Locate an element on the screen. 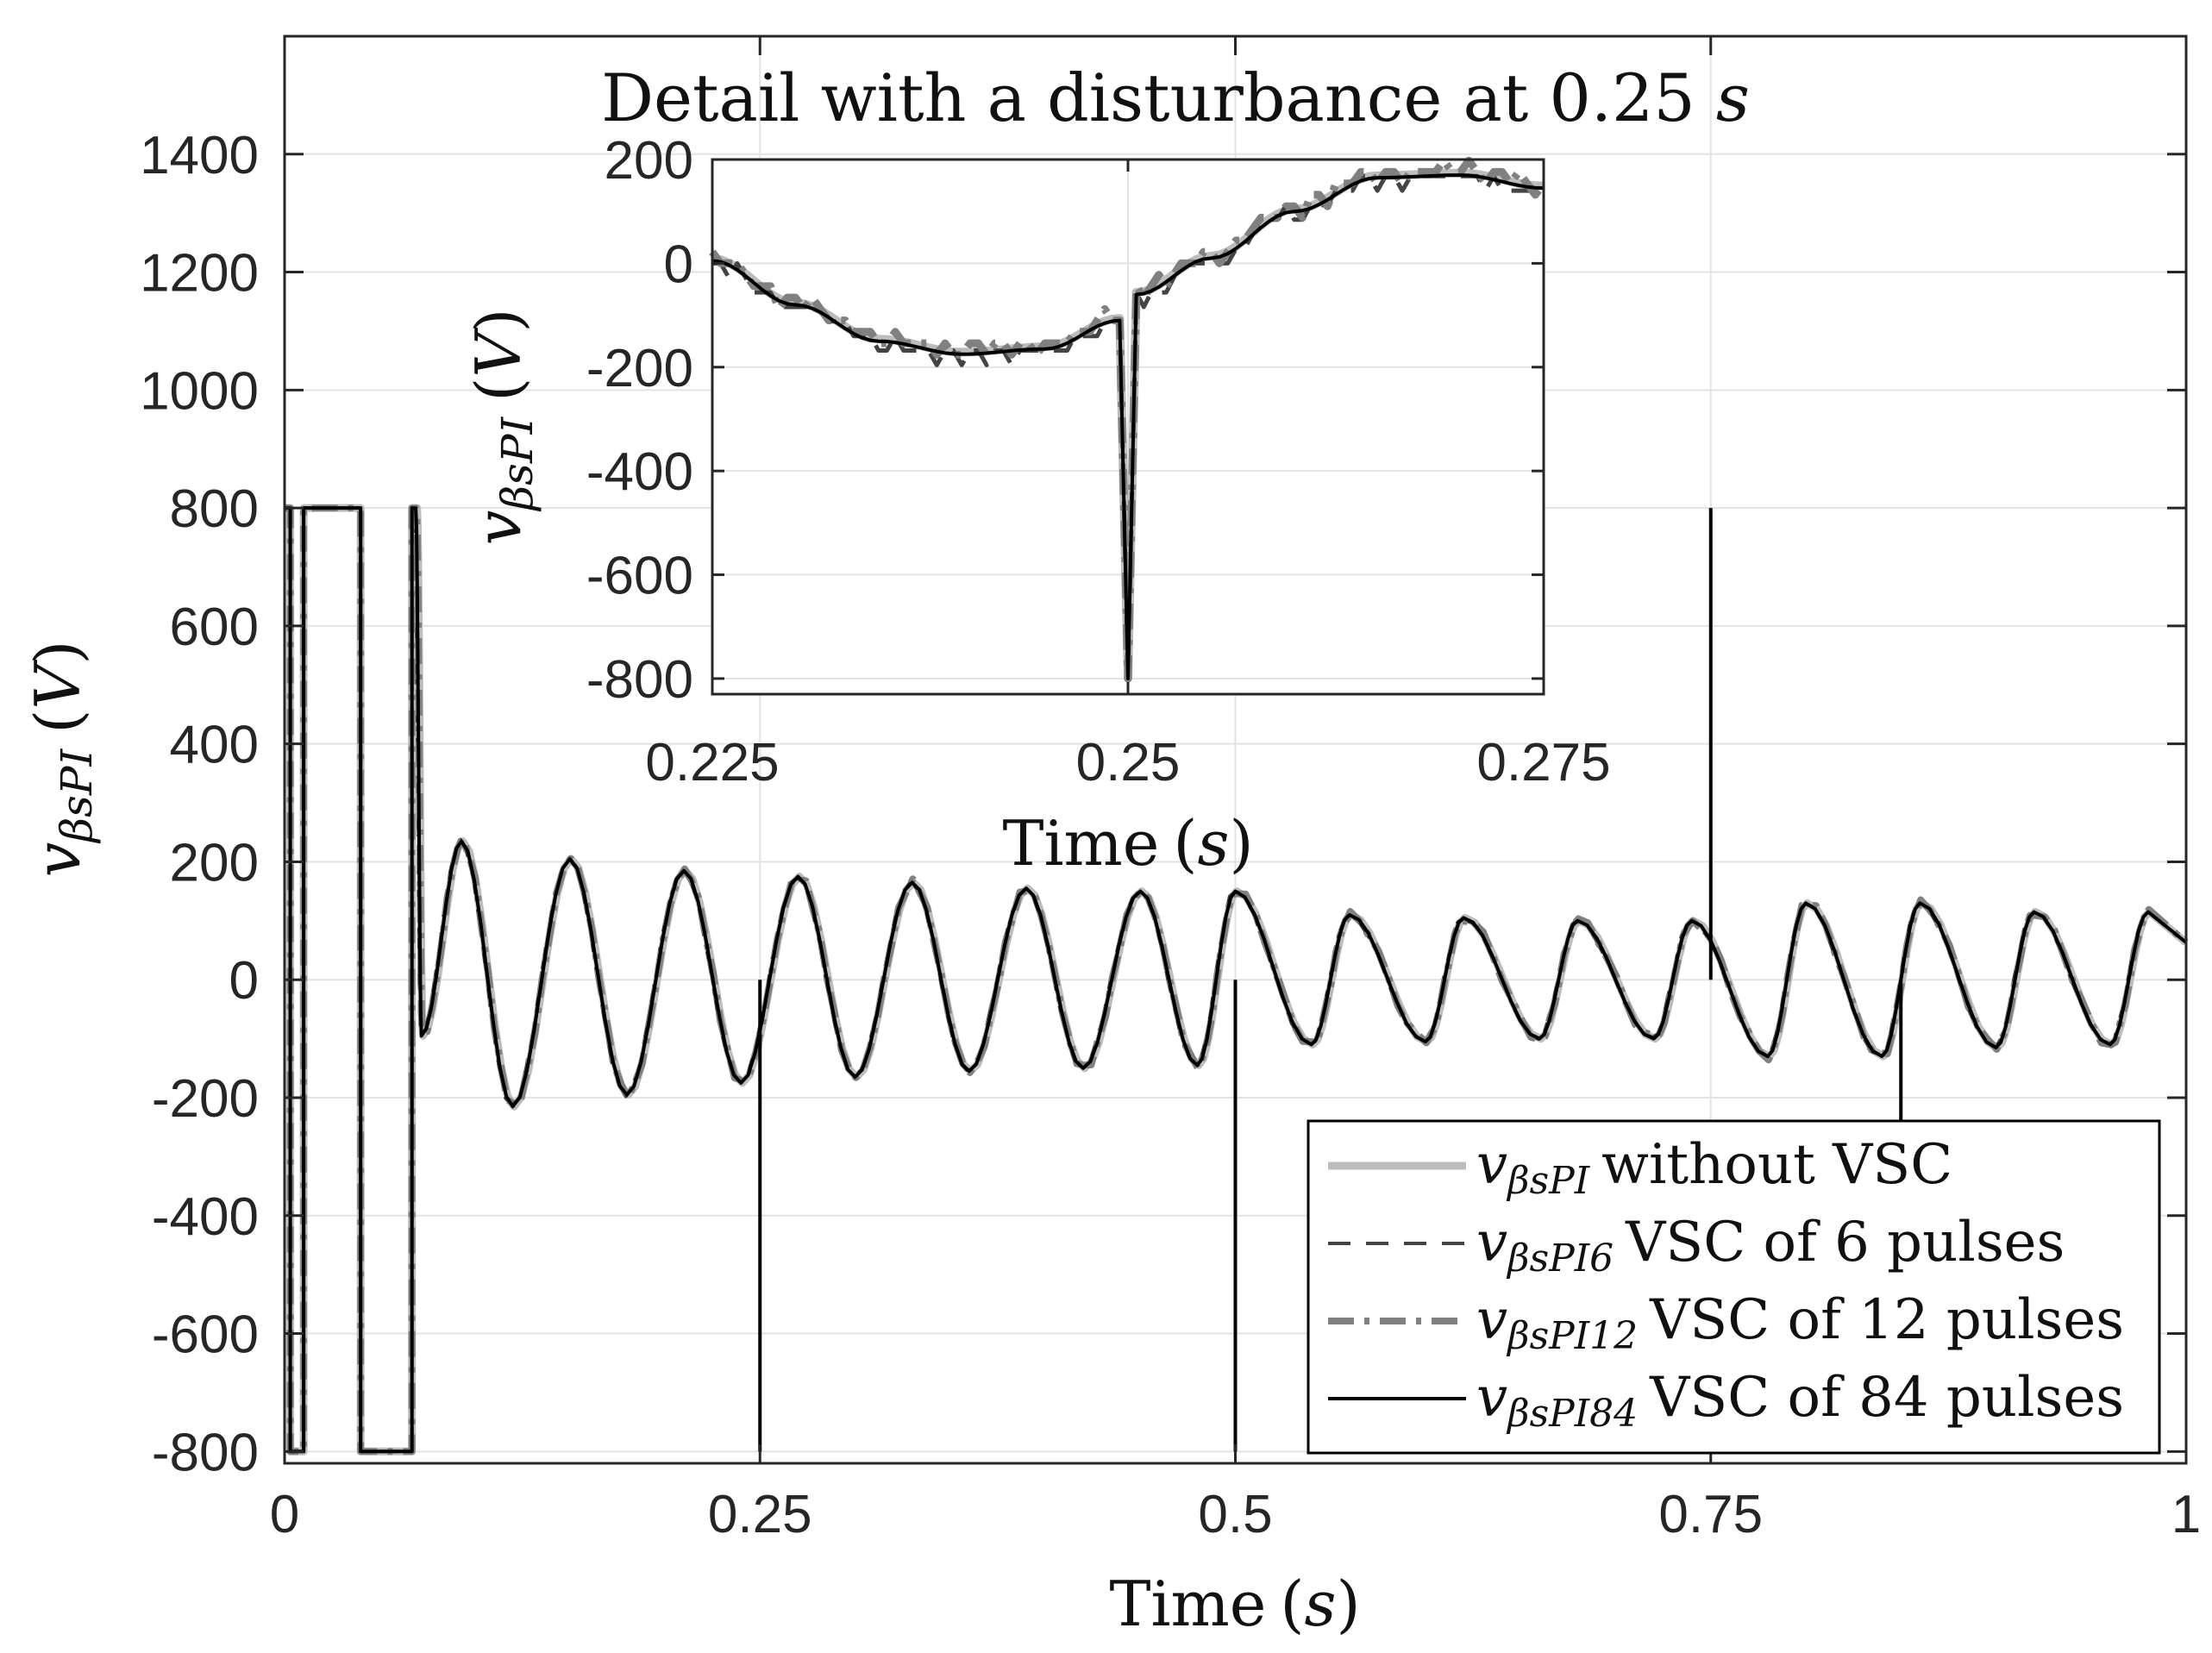  legend-entry-label: vβsPI84 VSC of 84 pulses is located at coordinates (1800, 1401).